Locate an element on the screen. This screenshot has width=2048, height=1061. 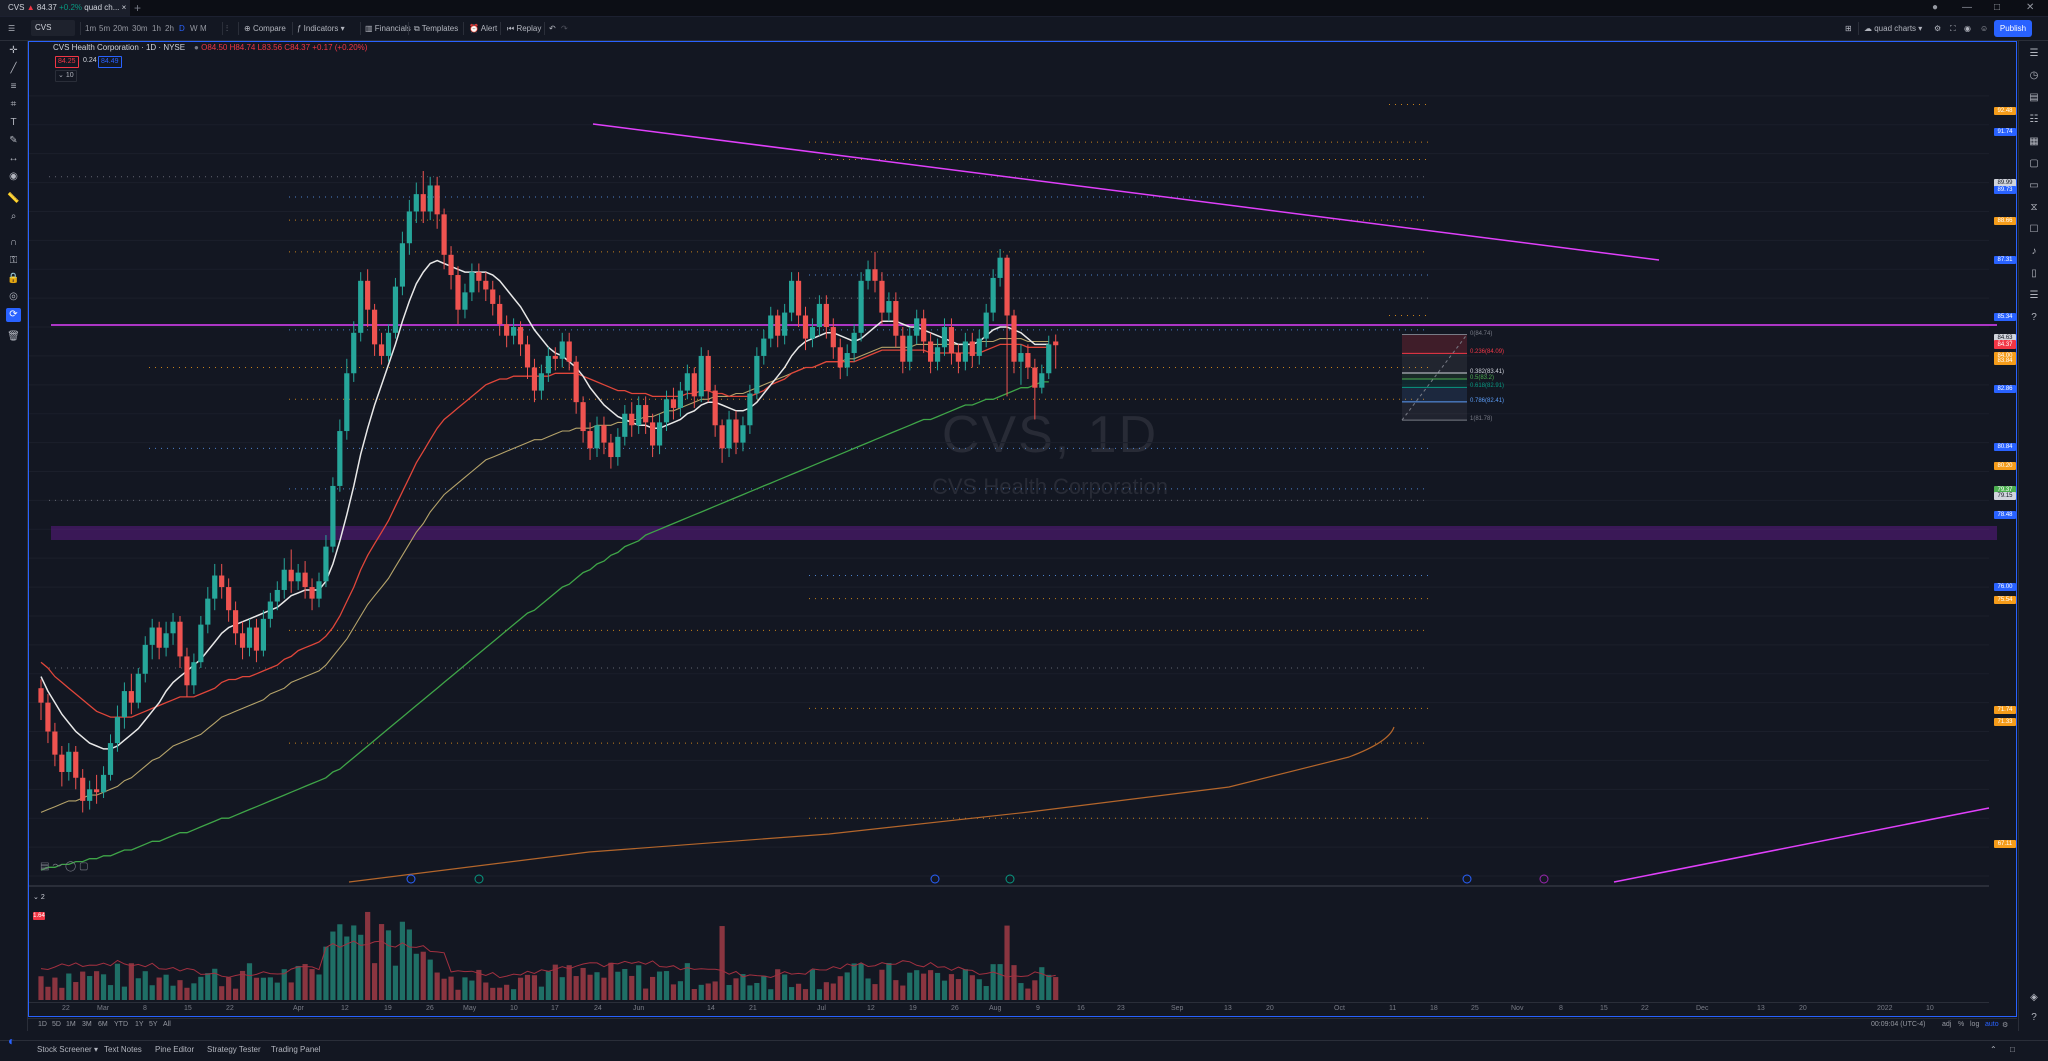
replay-button: ⏮ Replay is located at coordinates (524, 28).